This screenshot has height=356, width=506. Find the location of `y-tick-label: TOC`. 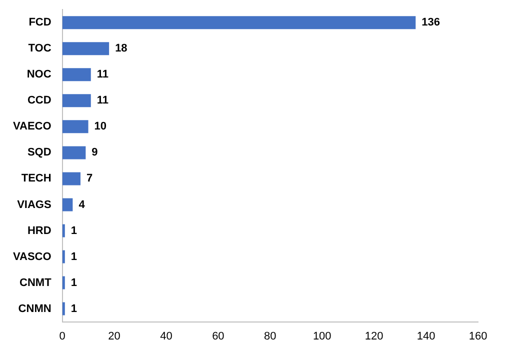

y-tick-label: TOC is located at coordinates (40, 48).